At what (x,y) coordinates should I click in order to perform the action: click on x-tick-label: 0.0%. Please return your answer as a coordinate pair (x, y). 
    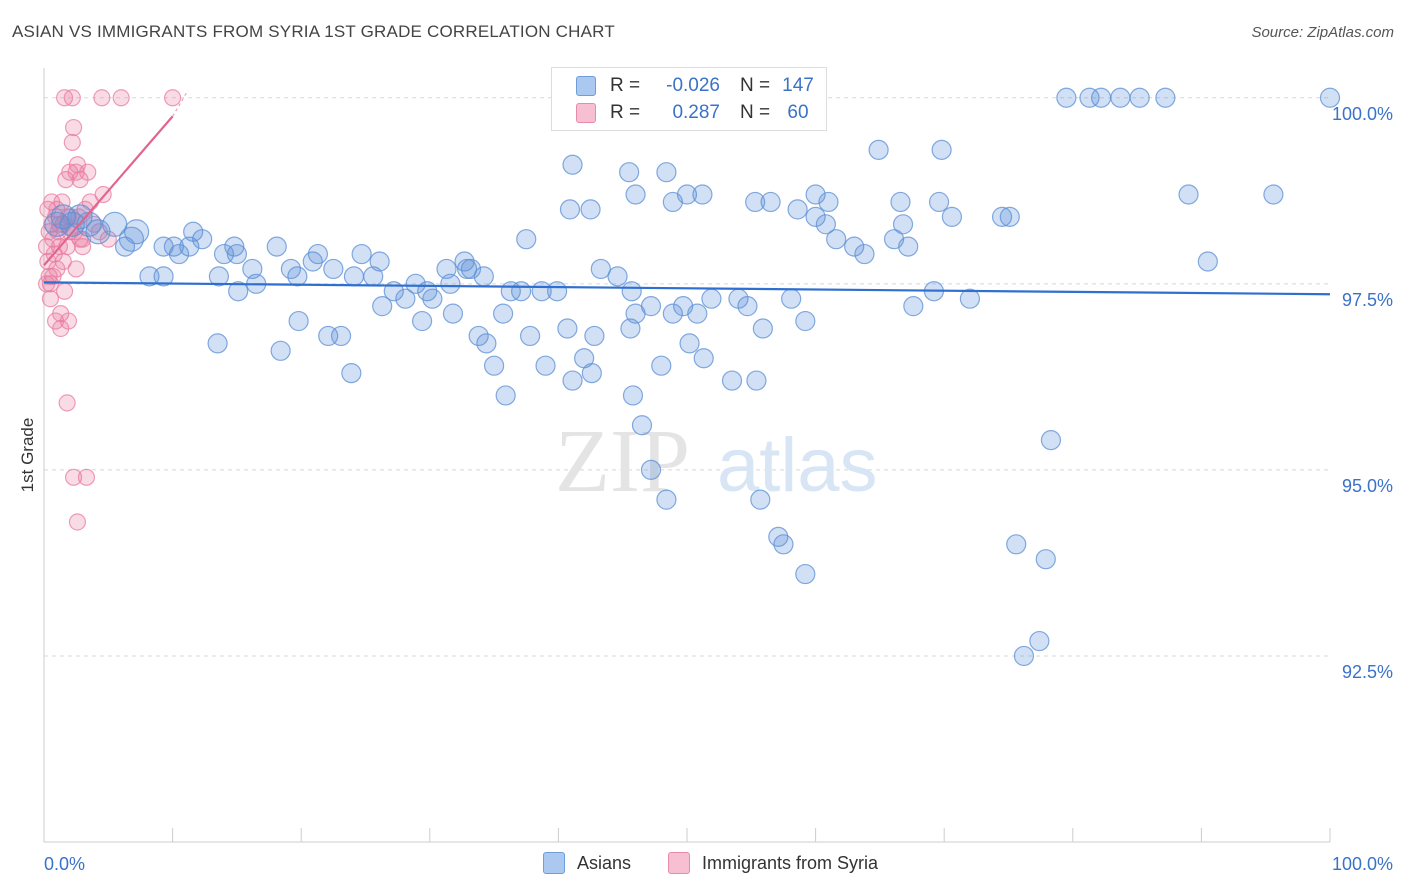
    Looking at the image, I should click on (64, 864).